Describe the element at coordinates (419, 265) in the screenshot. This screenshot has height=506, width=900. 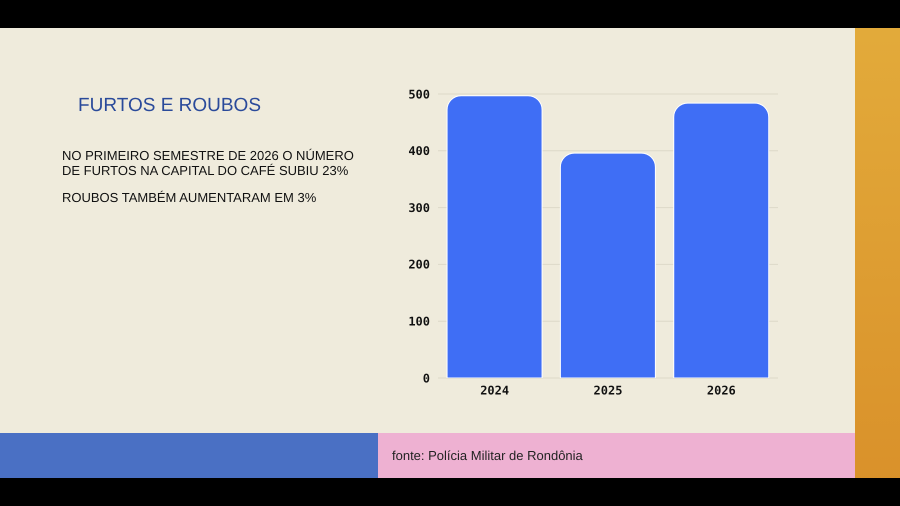
I see `y-tick-label: 200` at that location.